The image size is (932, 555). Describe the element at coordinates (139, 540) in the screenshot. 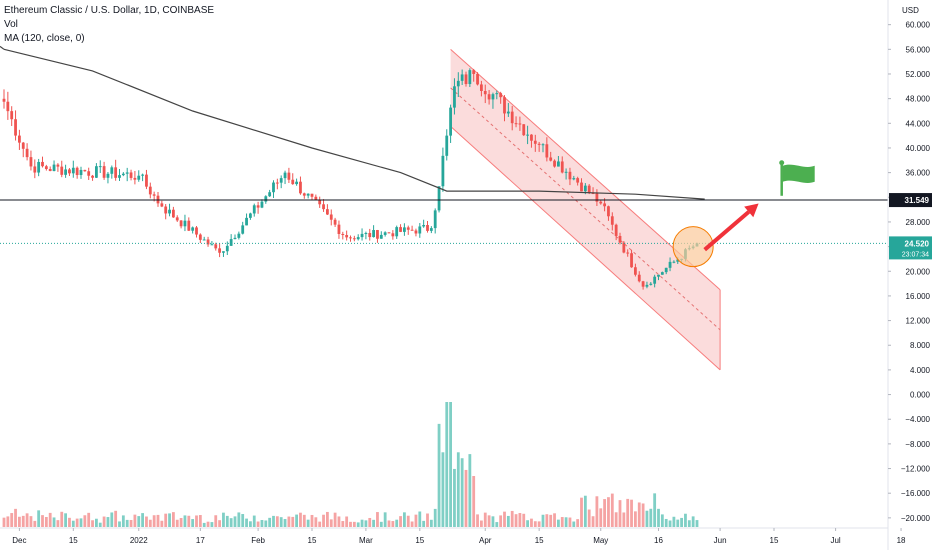

I see `date-tick-label: 2022` at that location.